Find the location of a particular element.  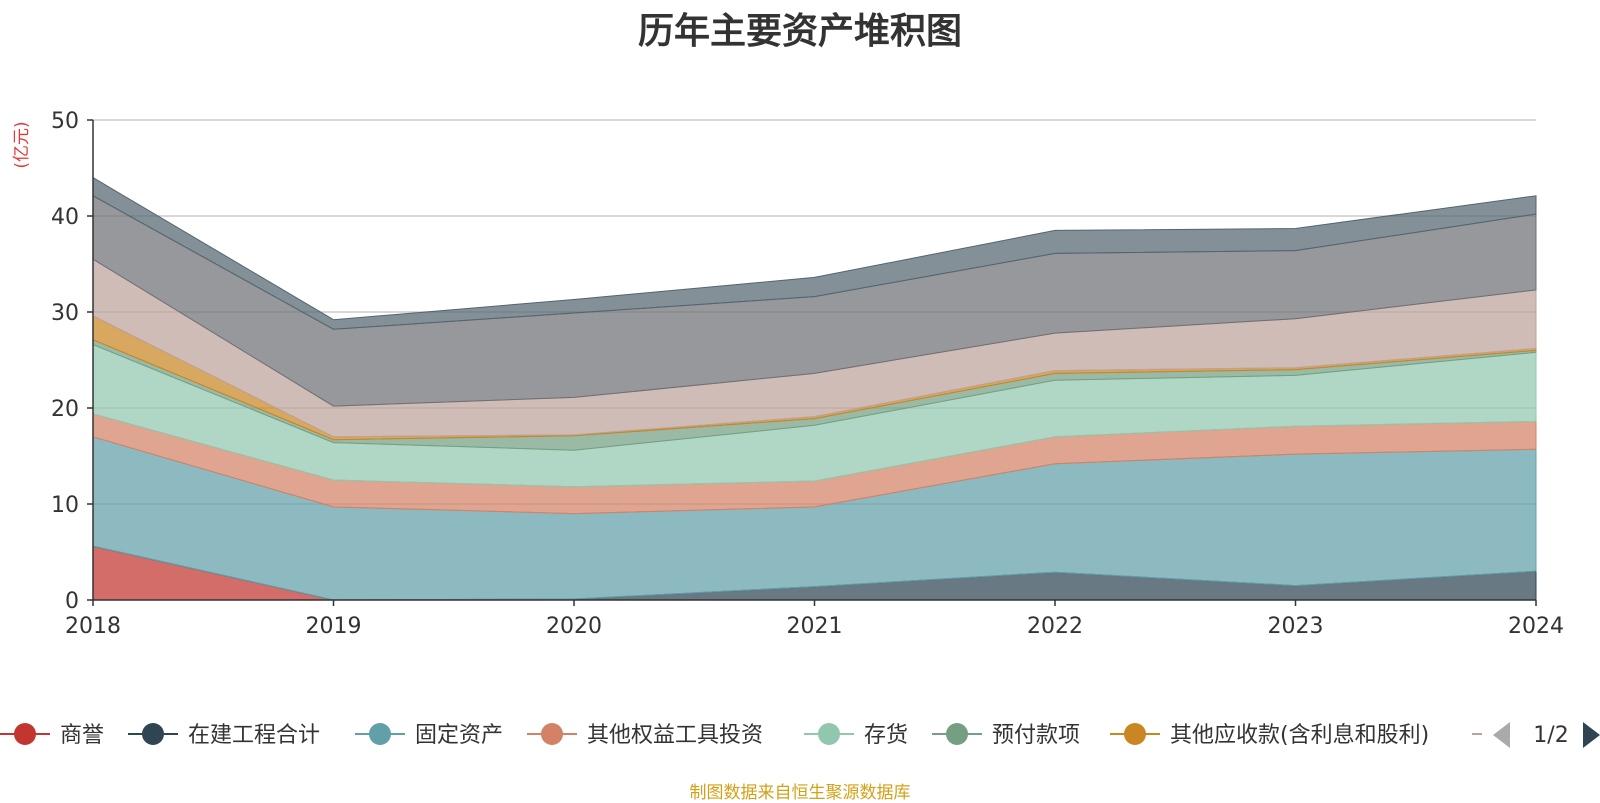

legend-item: 其他应收款(含利息和股利) is located at coordinates (1269, 735).